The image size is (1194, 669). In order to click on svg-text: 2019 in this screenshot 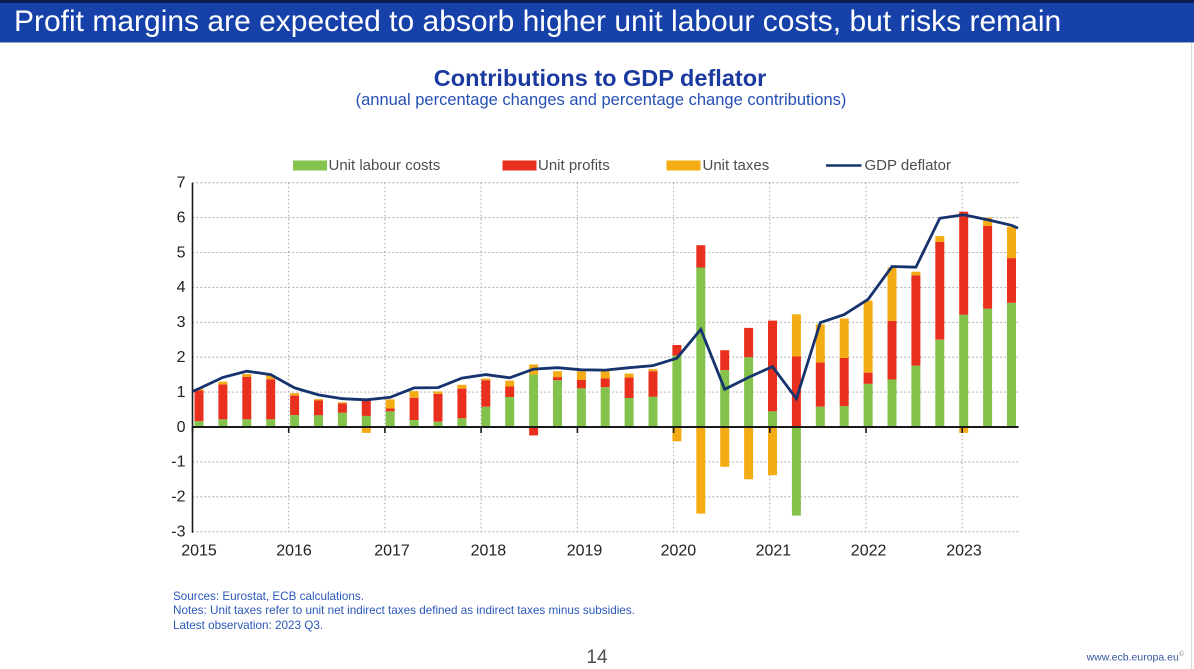, I will do `click(585, 551)`.